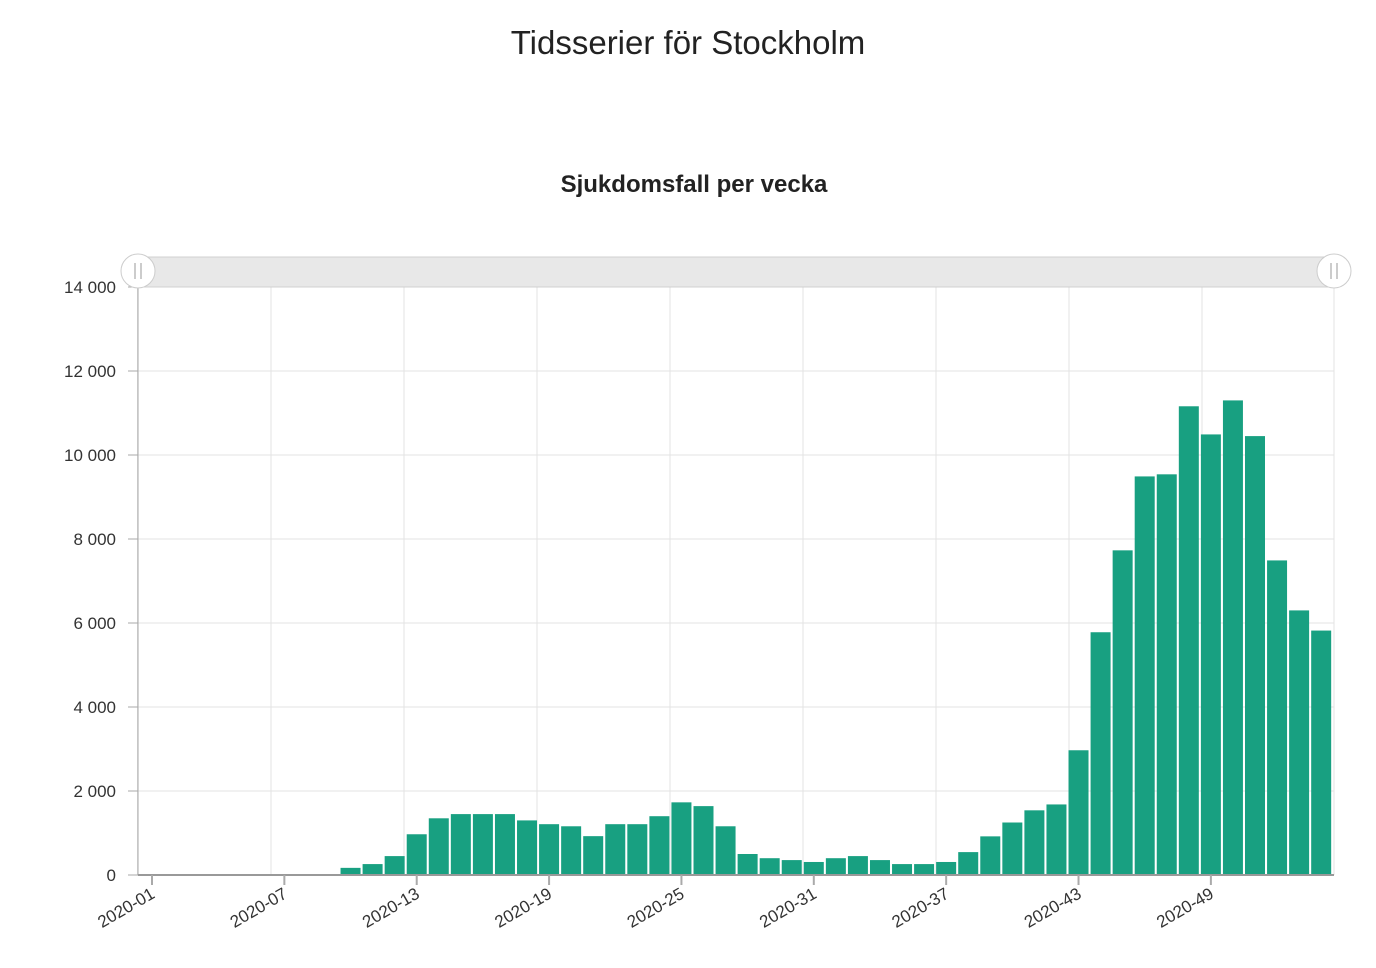  What do you see at coordinates (94, 791) in the screenshot?
I see `y-tick-label: 2 000` at bounding box center [94, 791].